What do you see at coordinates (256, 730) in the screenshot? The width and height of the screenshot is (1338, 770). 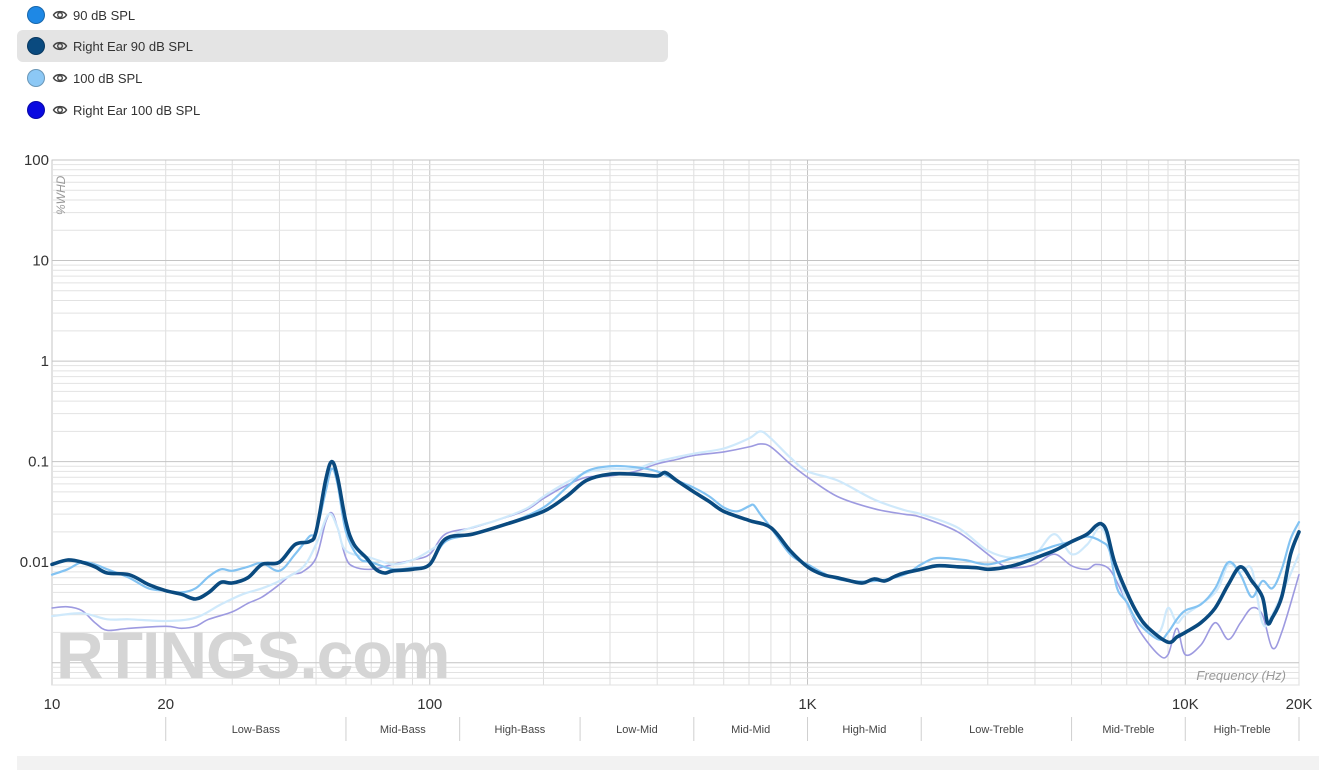 I see `band-label: Low-Bass` at bounding box center [256, 730].